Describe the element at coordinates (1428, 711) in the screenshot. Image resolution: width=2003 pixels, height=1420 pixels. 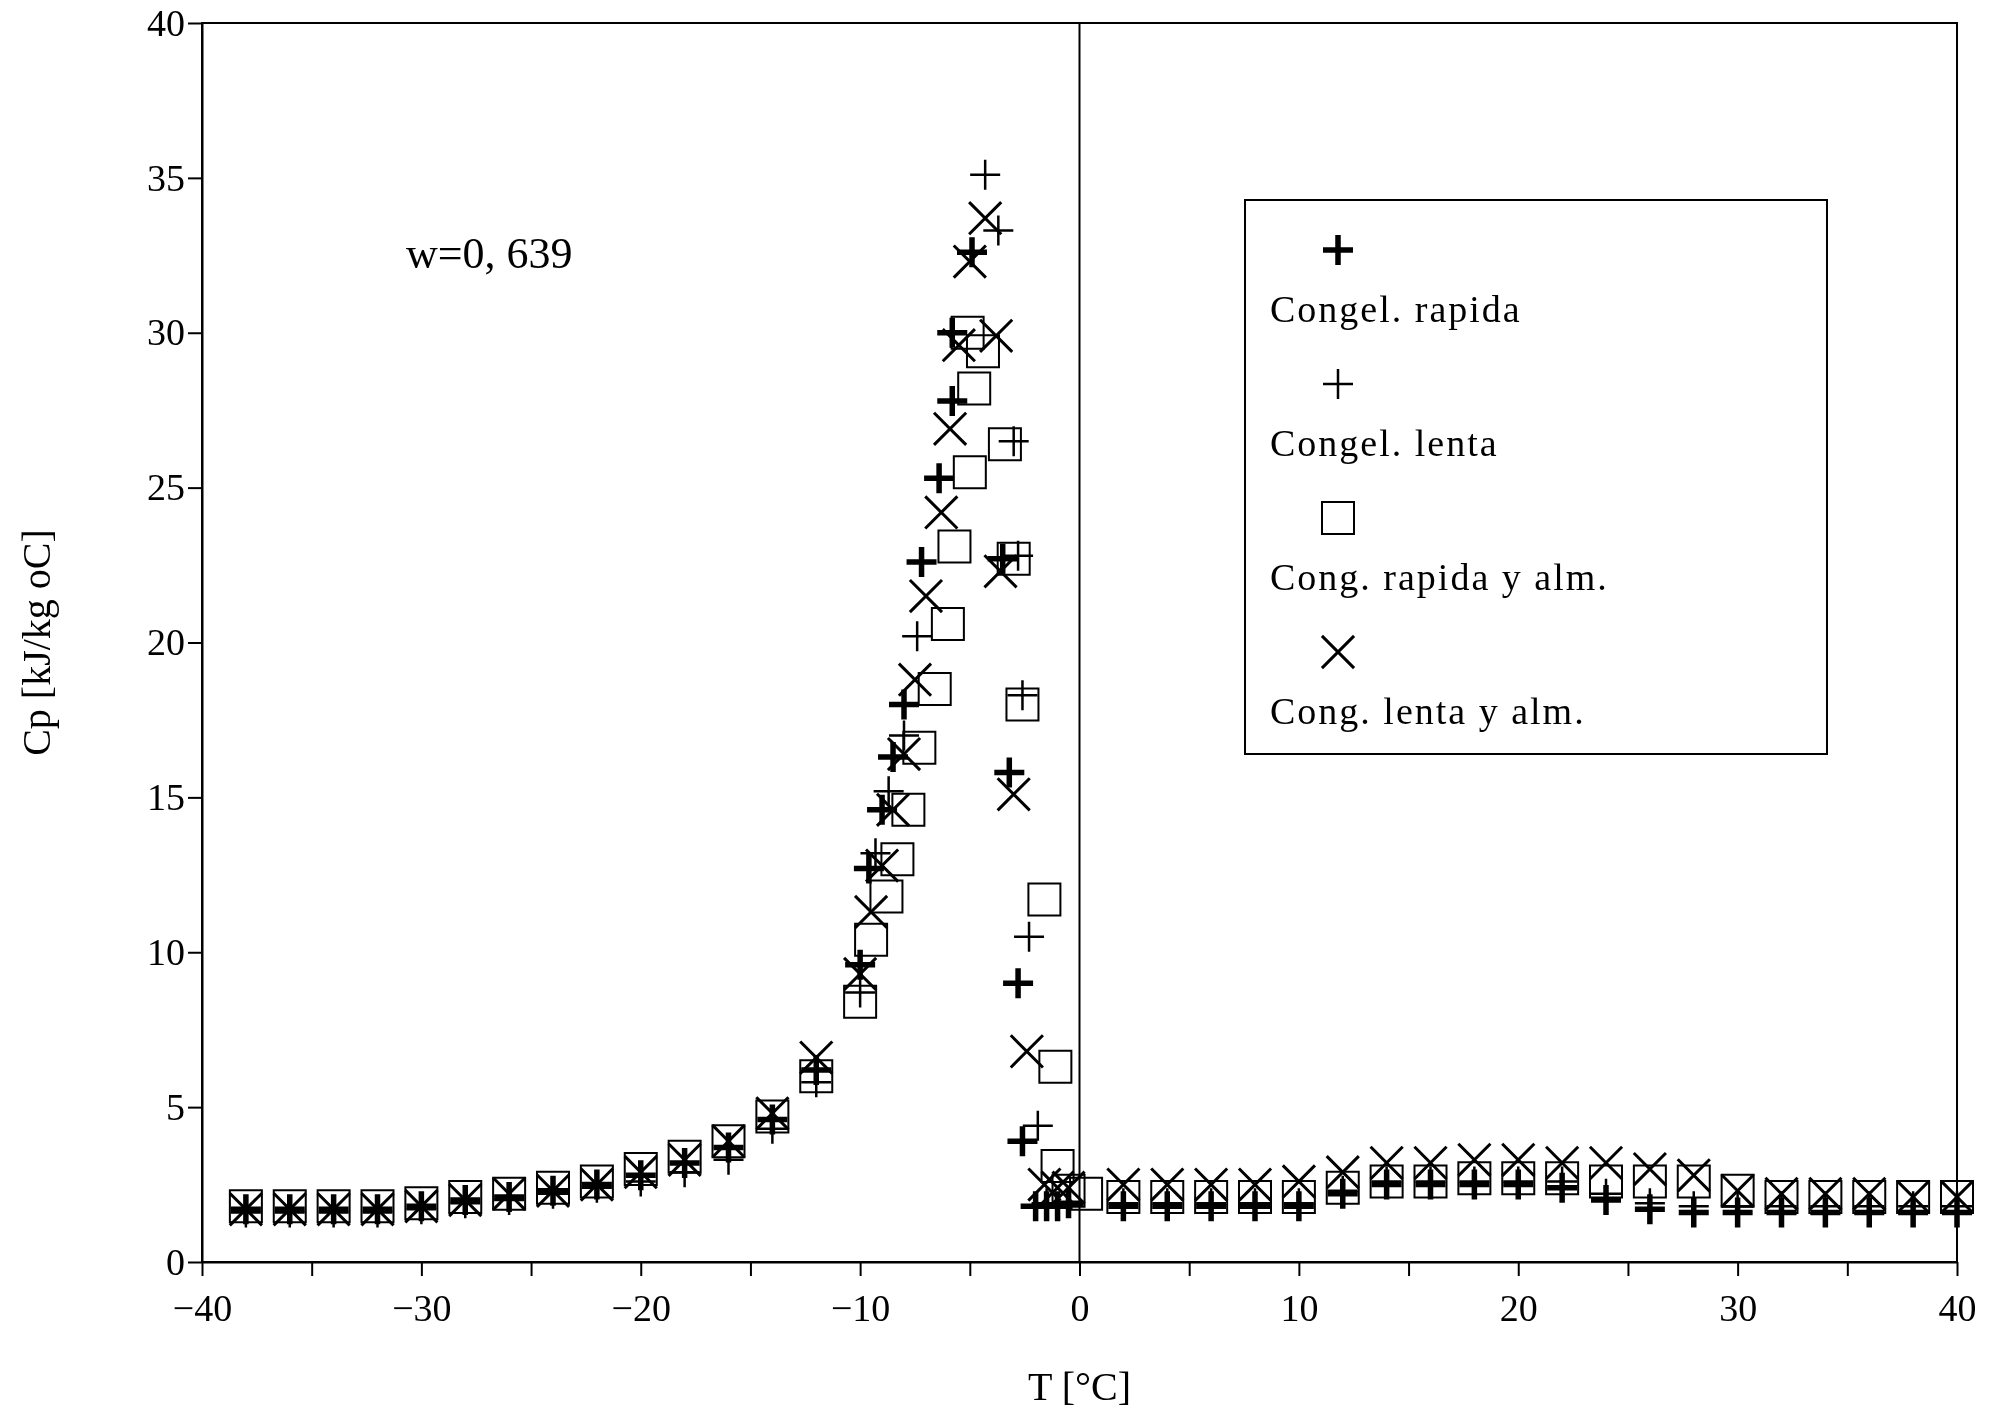
I see `legend-label: Cong. lenta y alm.` at that location.